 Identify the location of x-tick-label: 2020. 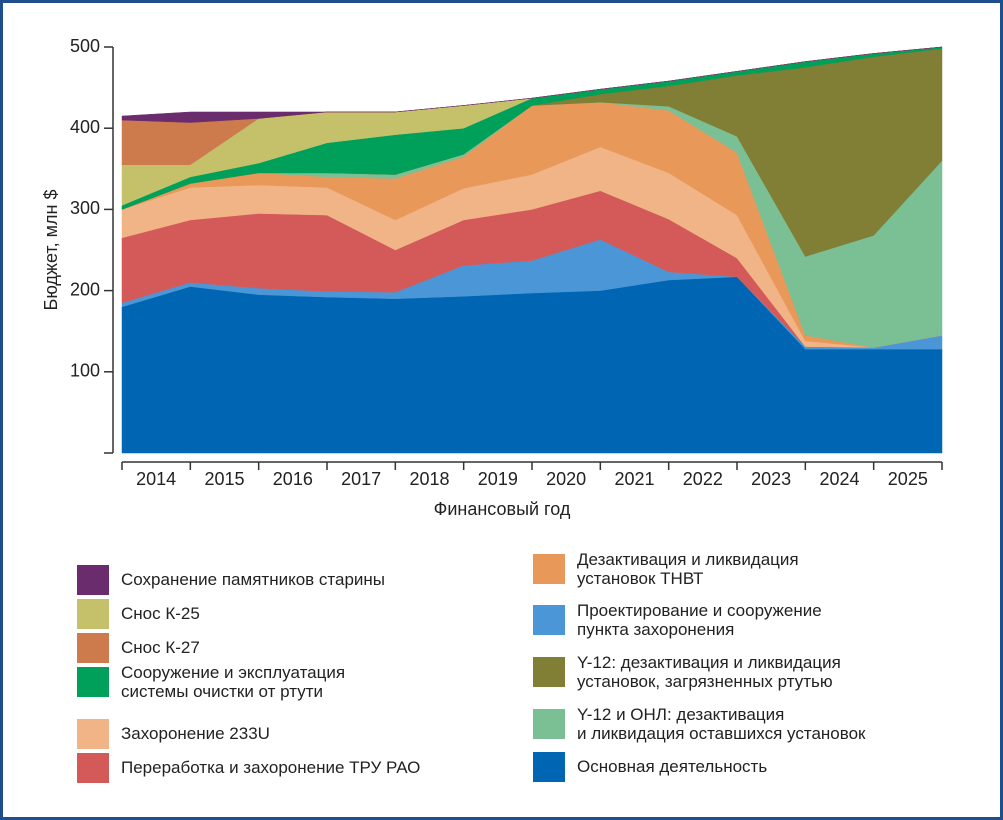
(566, 479).